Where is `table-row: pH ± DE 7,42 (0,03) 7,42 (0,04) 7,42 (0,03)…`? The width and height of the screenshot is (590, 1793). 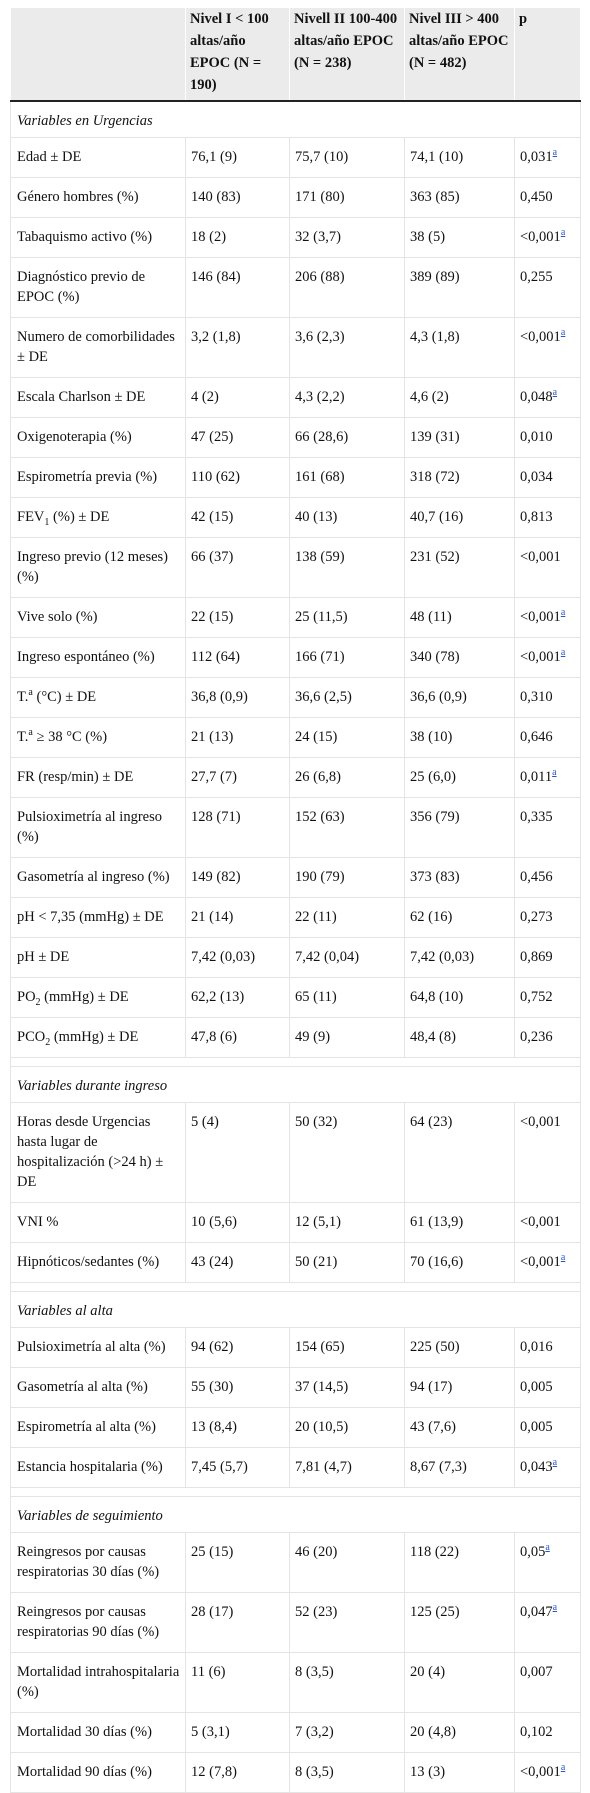
table-row: pH ± DE 7,42 (0,03) 7,42 (0,04) 7,42 (0,03)… is located at coordinates (295, 957).